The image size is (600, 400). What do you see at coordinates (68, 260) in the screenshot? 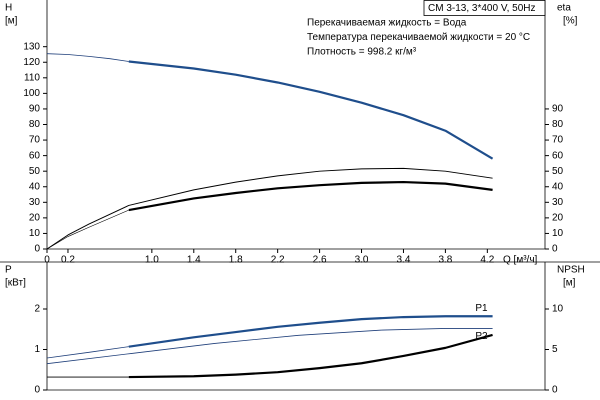
I see `x-tick-label: 0.2` at bounding box center [68, 260].